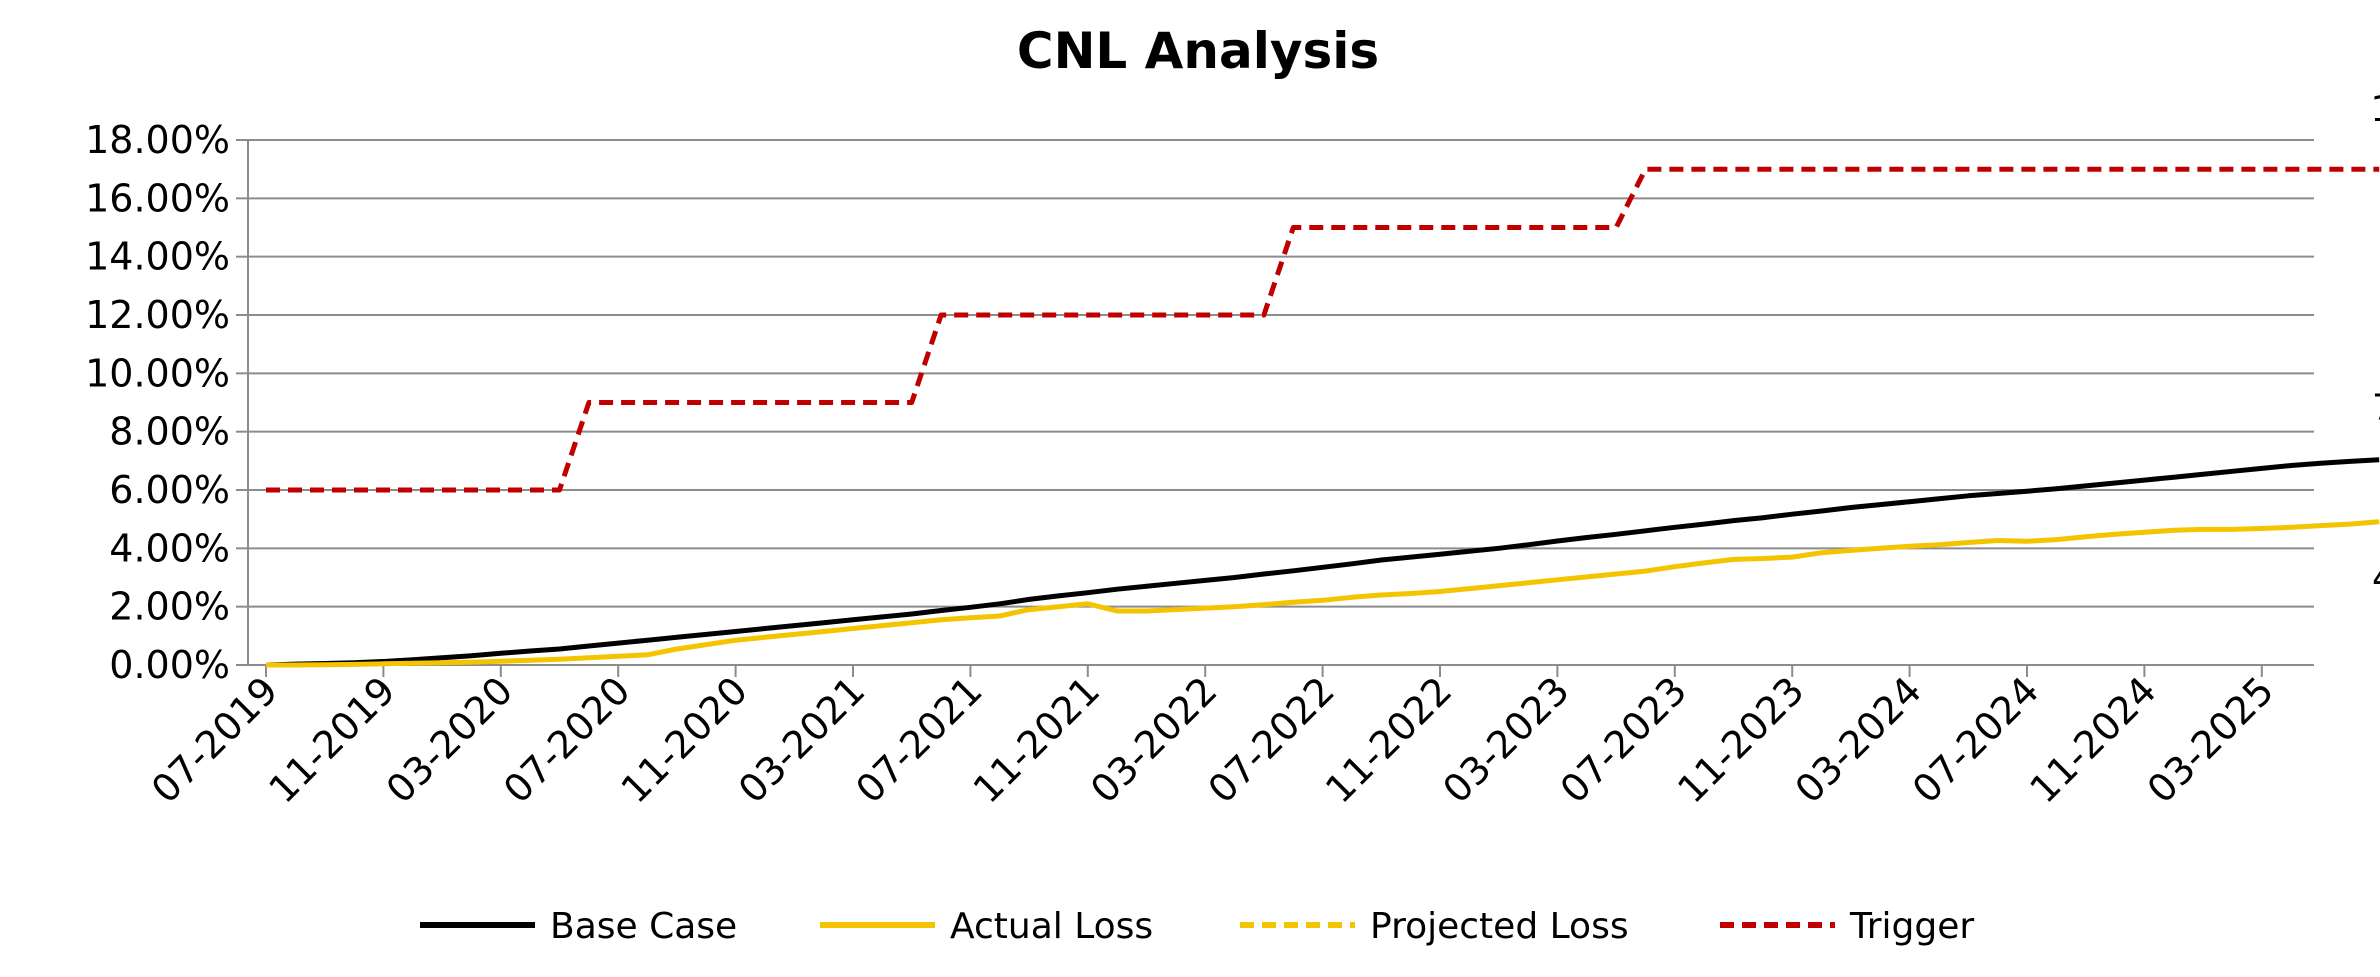 The height and width of the screenshot is (977, 2380). What do you see at coordinates (2210, 739) in the screenshot?
I see `x-tick-label: 03-2025` at bounding box center [2210, 739].